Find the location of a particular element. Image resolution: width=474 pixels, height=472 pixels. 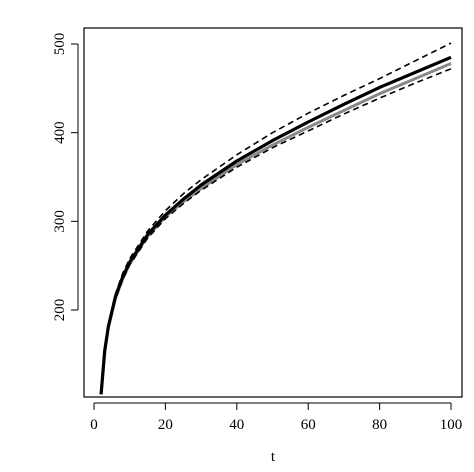

x-tick-label: 100 is located at coordinates (451, 425).